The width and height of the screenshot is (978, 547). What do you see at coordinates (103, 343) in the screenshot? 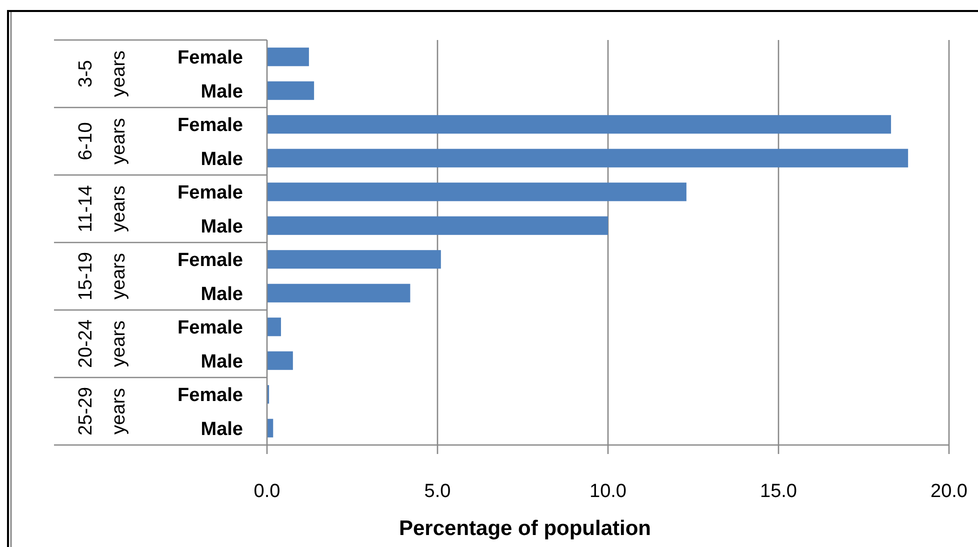
I see `text: 20-24 years` at bounding box center [103, 343].